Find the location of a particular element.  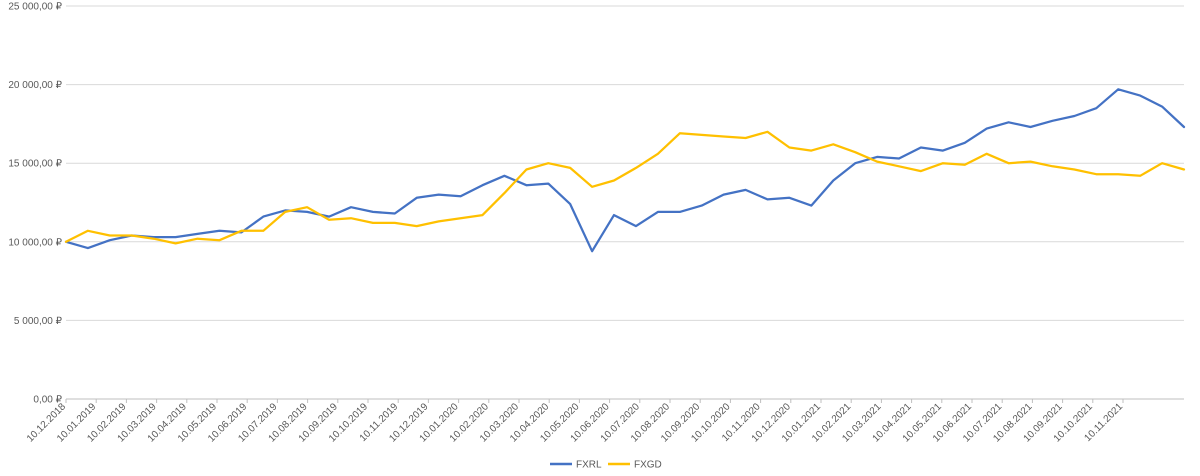

legend: FXRL FXGD is located at coordinates (606, 465).